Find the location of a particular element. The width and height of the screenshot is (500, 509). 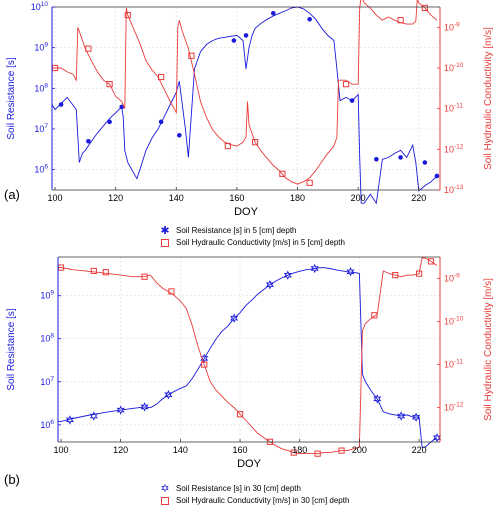

legend-entry-resistance-5cm: ✱ Soil Resistance [s] in 5 [cm] depth is located at coordinates (252, 231).